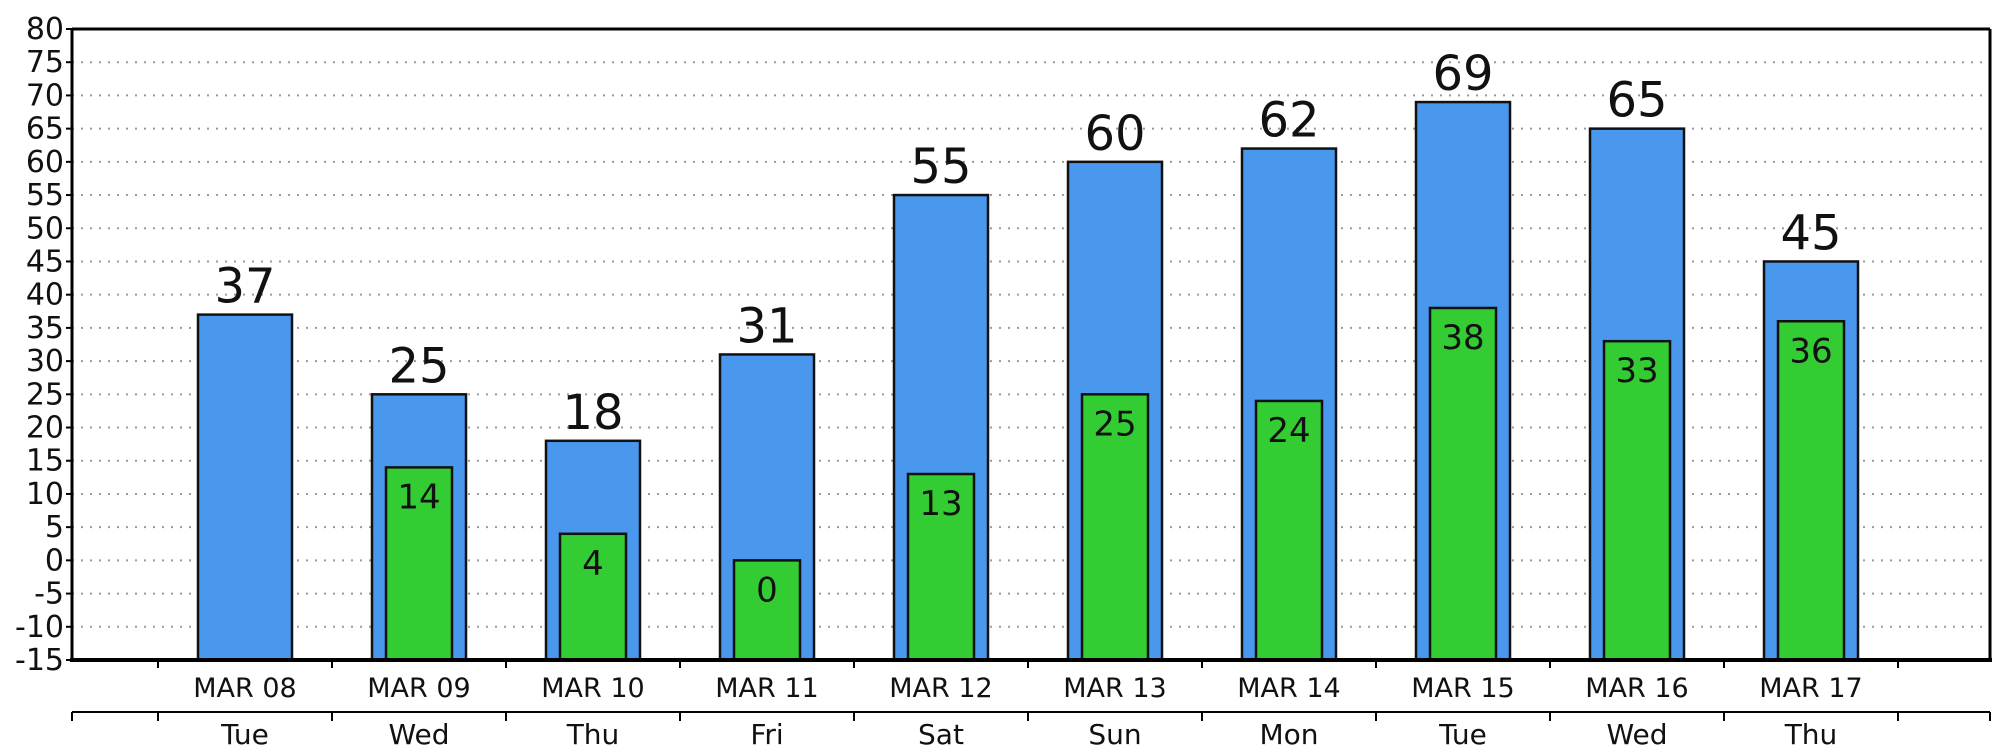  Describe the element at coordinates (766, 733) in the screenshot. I see `x-tick-label-day: Fri` at that location.